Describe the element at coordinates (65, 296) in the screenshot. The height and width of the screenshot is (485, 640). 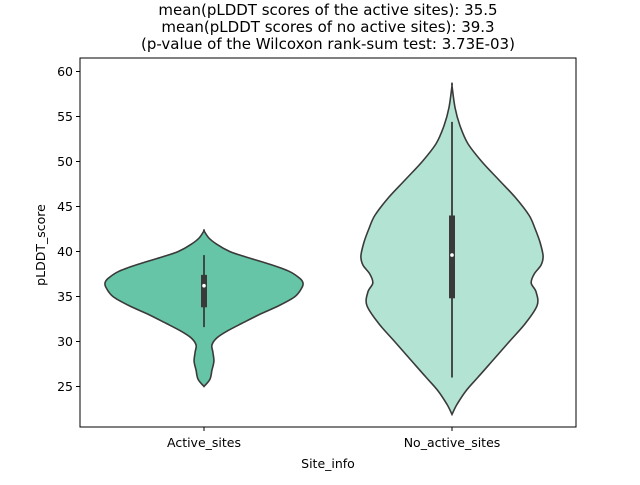
I see `y-tick-label: 35` at that location.